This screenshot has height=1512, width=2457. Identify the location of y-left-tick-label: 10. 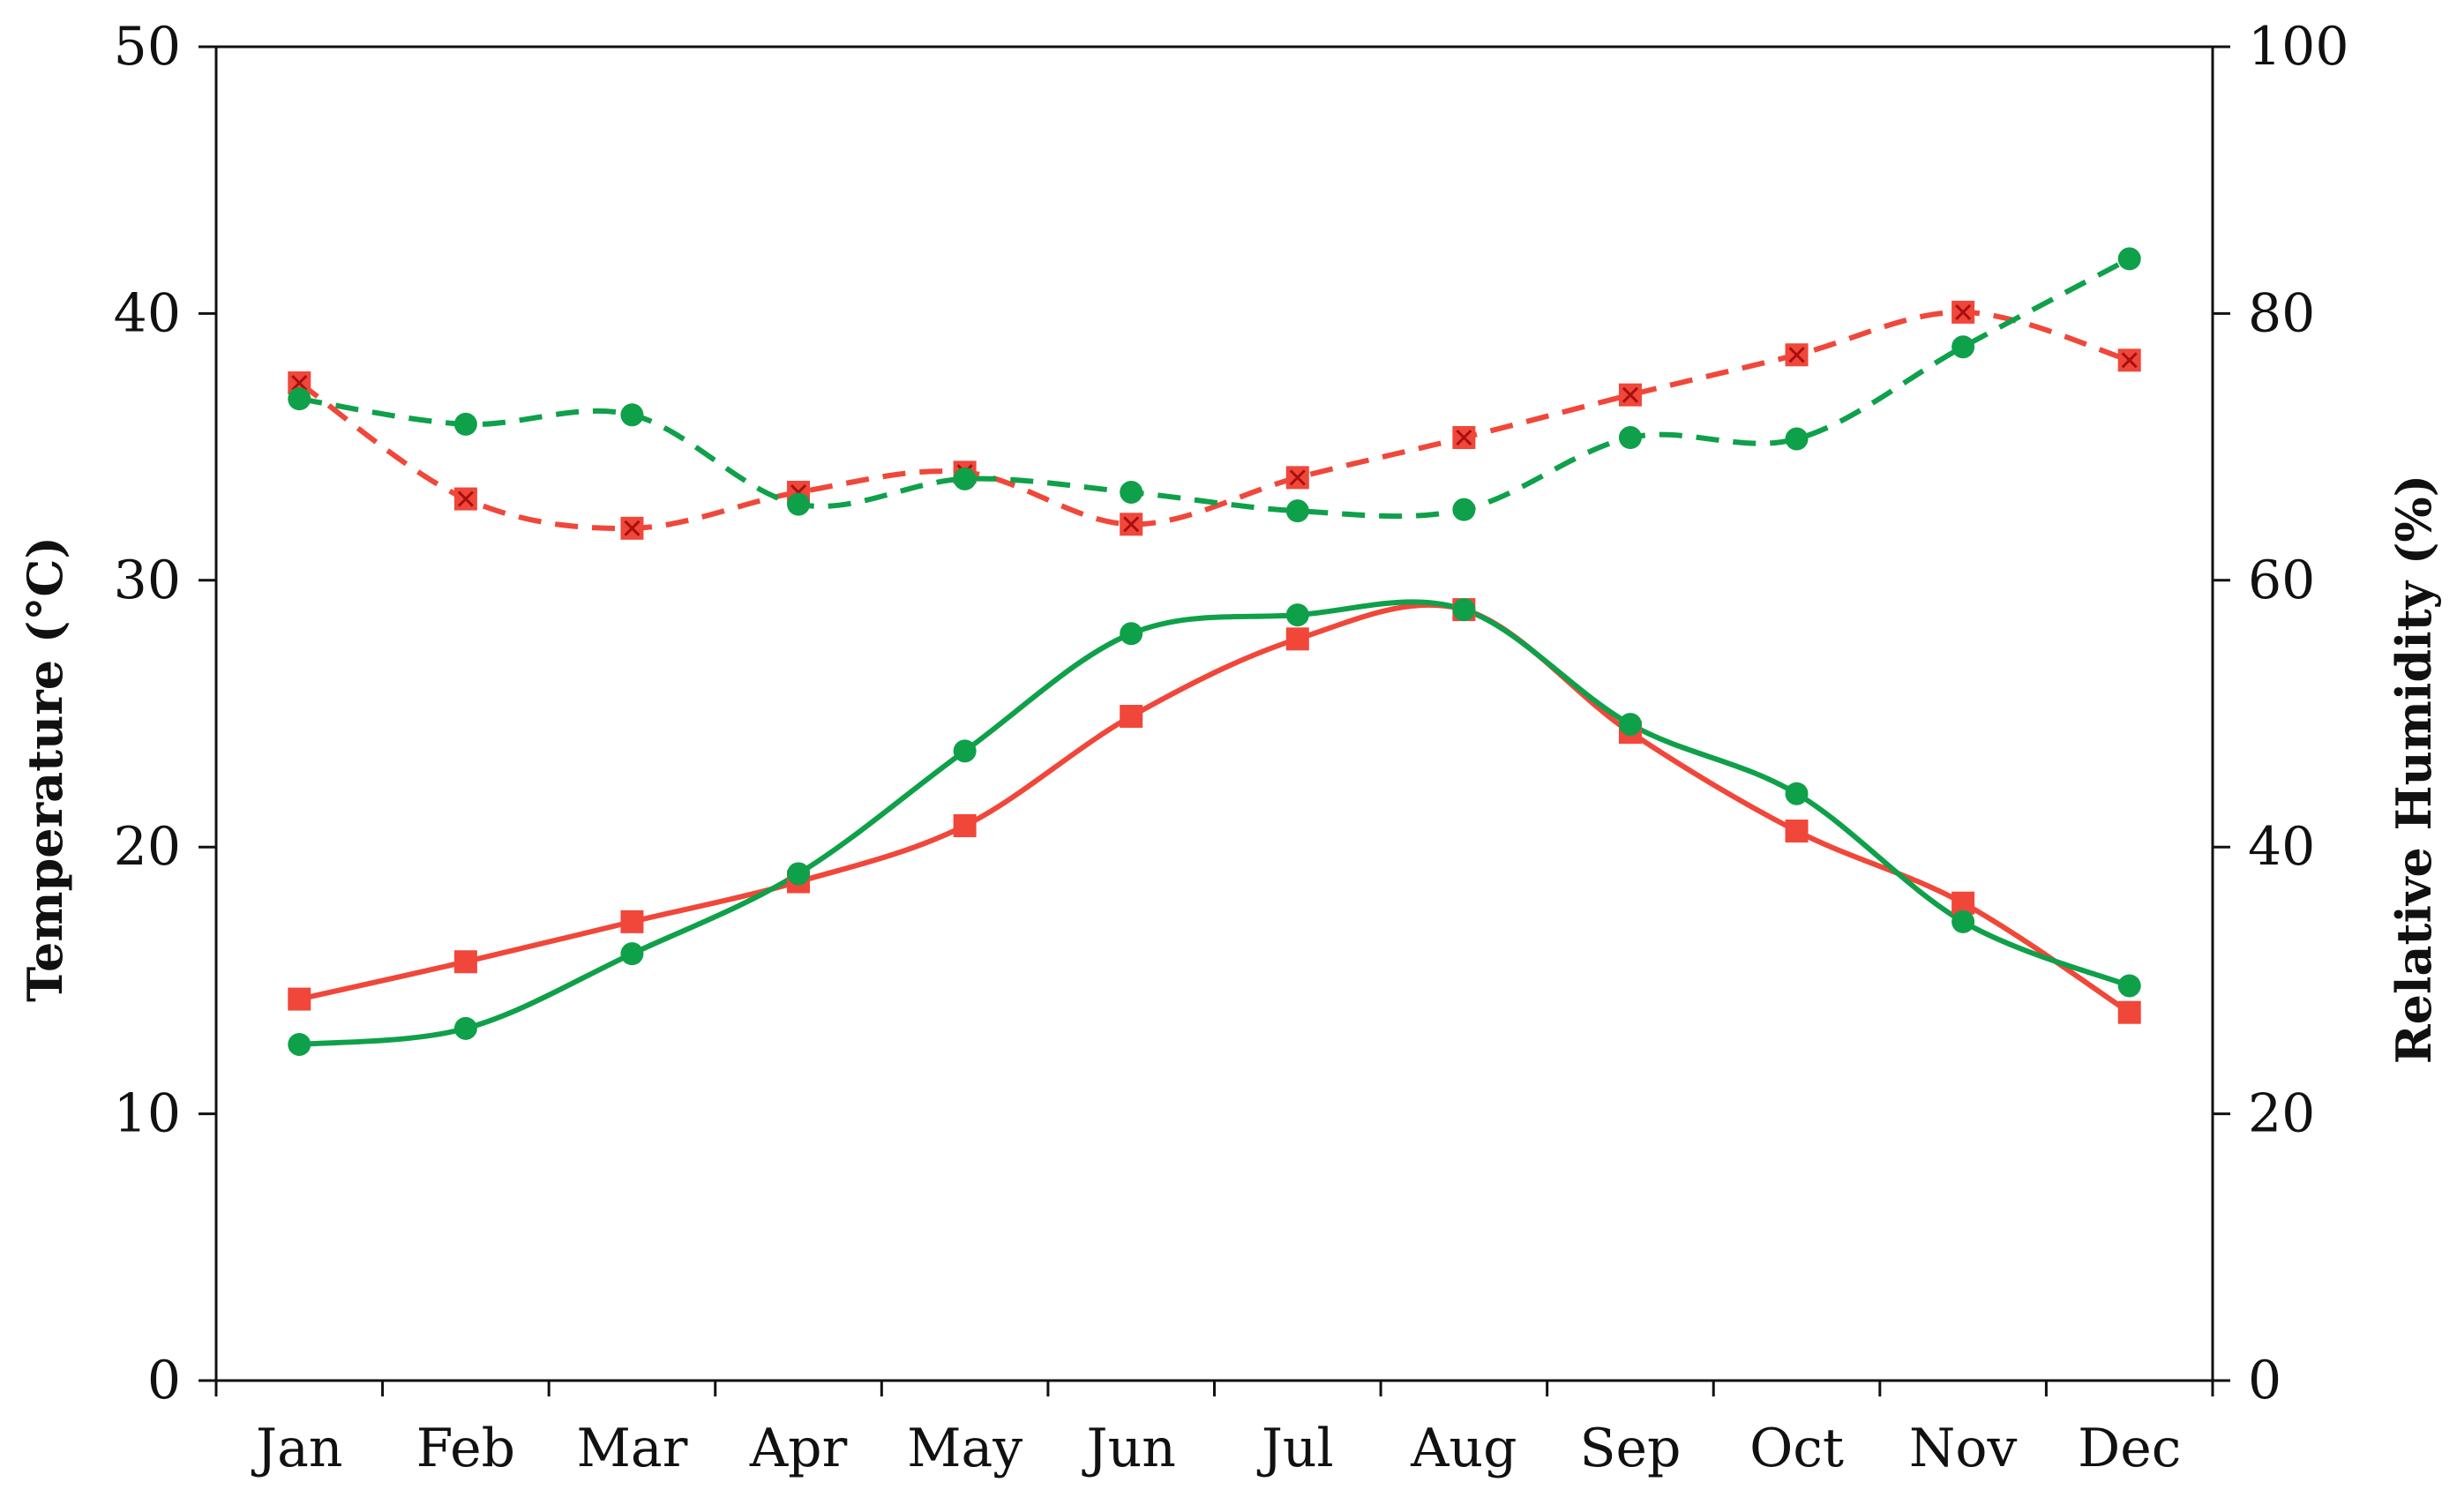
(148, 1114).